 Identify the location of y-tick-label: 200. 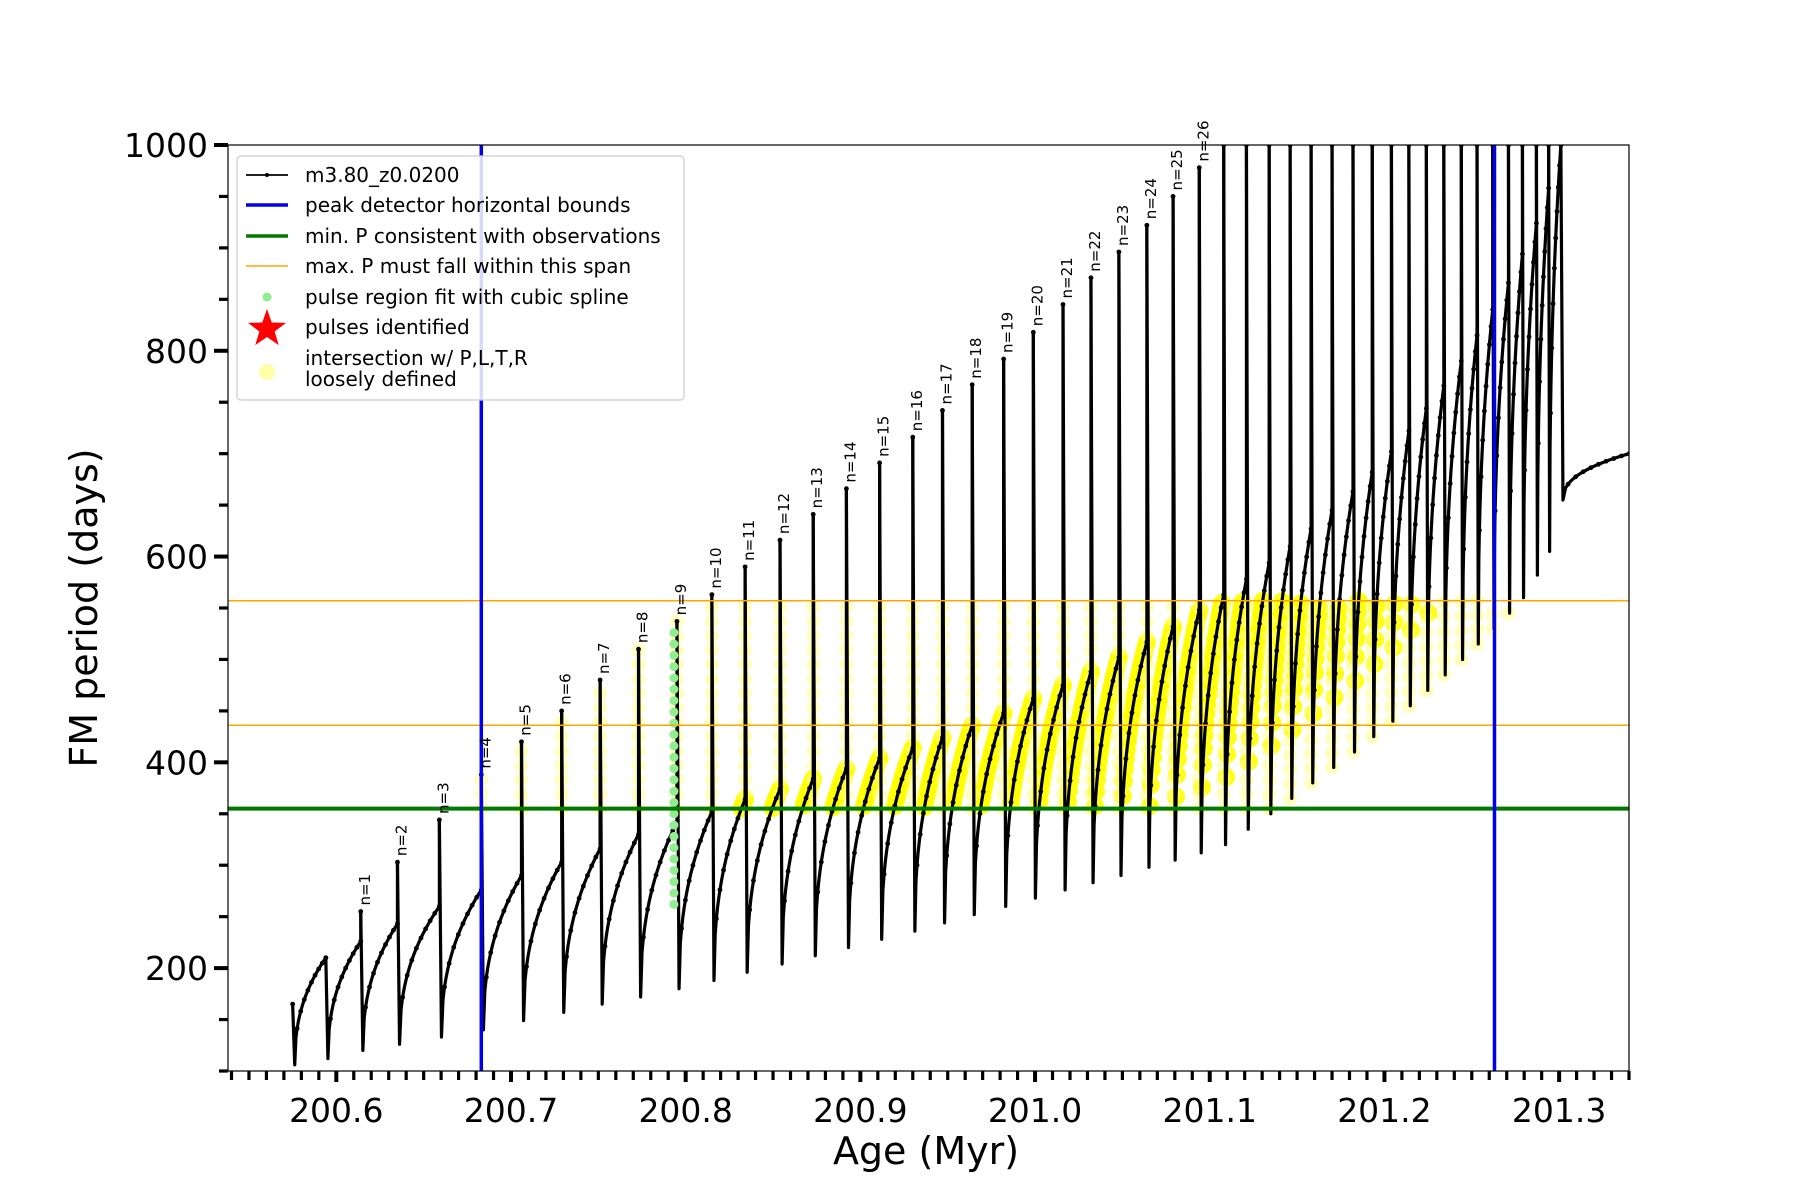
(176, 968).